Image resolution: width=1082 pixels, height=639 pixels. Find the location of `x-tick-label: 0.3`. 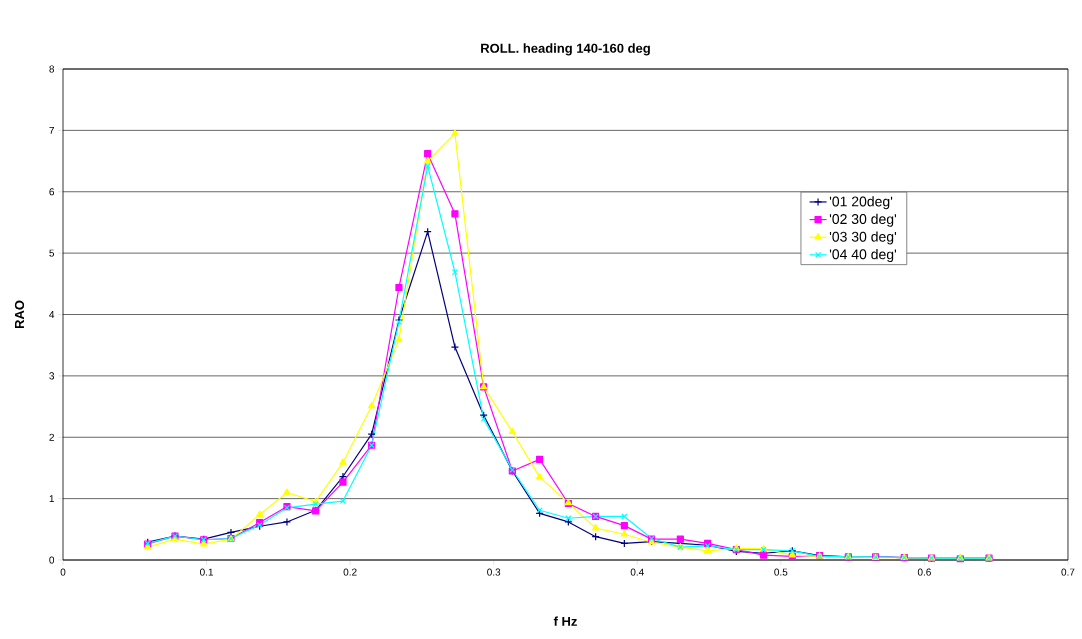

x-tick-label: 0.3 is located at coordinates (494, 572).